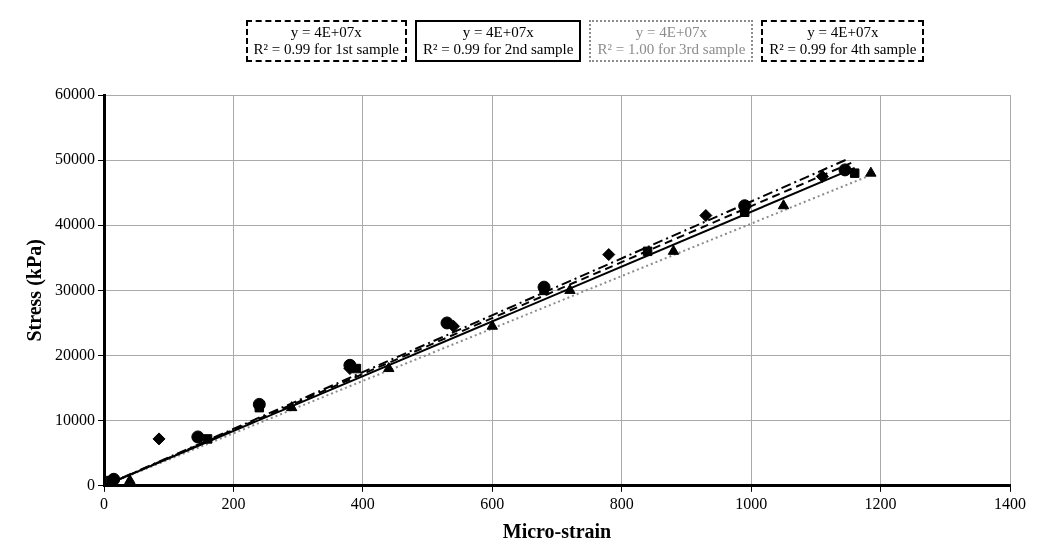 This screenshot has height=559, width=1040. What do you see at coordinates (233, 503) in the screenshot?
I see `x-tick-label: 200` at bounding box center [233, 503].